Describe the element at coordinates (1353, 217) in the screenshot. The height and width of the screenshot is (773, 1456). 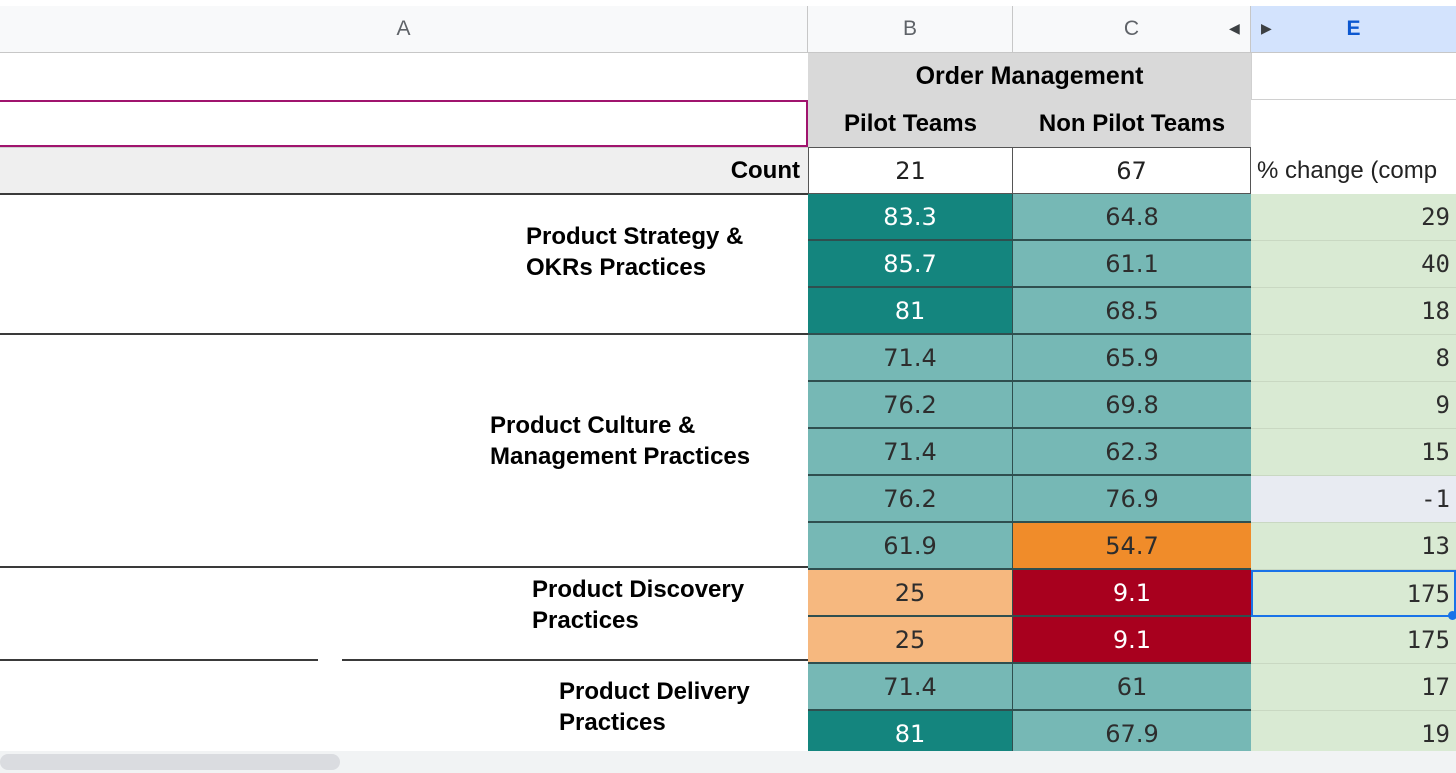
I see `percent-change-cell: 29` at that location.